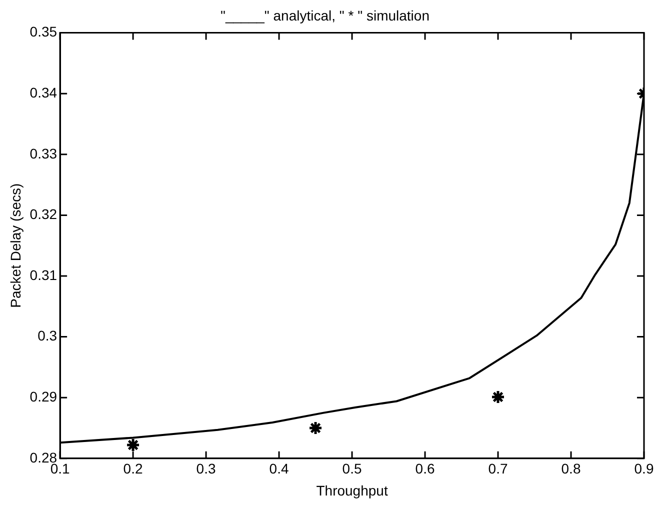  What do you see at coordinates (44, 92) in the screenshot?
I see `y-tick-label: 0.34` at bounding box center [44, 92].